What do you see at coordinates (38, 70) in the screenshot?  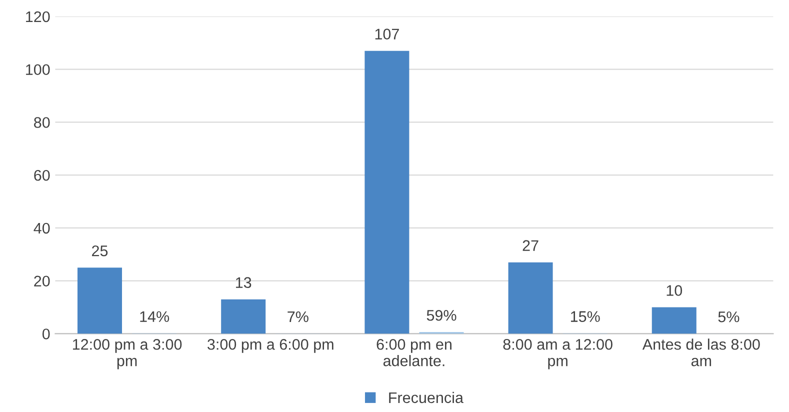 I see `y-tick-label: 100` at bounding box center [38, 70].